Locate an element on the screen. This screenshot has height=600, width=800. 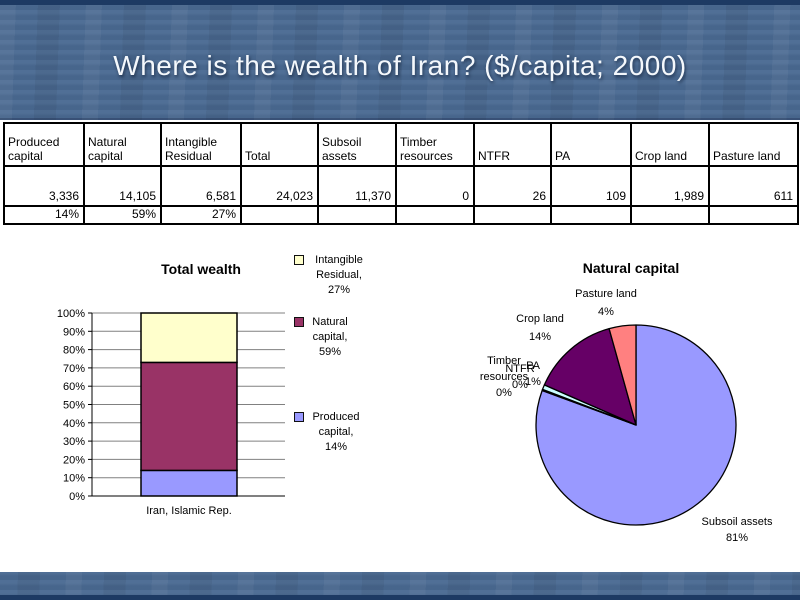
top-border-strip is located at coordinates (400, 2).